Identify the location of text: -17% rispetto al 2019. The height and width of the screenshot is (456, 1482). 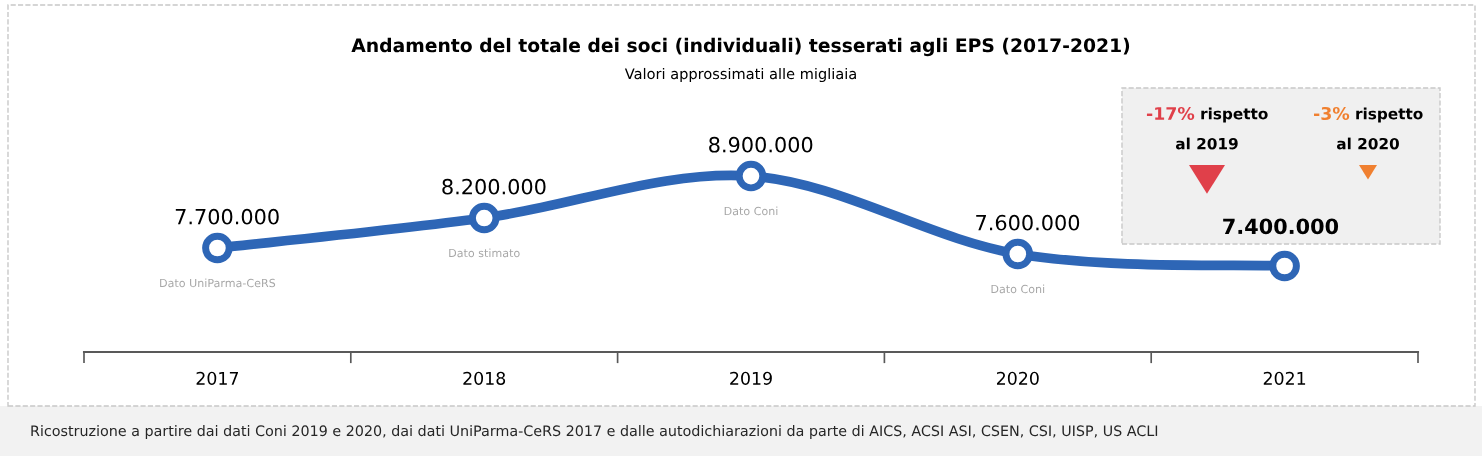
(1207, 128).